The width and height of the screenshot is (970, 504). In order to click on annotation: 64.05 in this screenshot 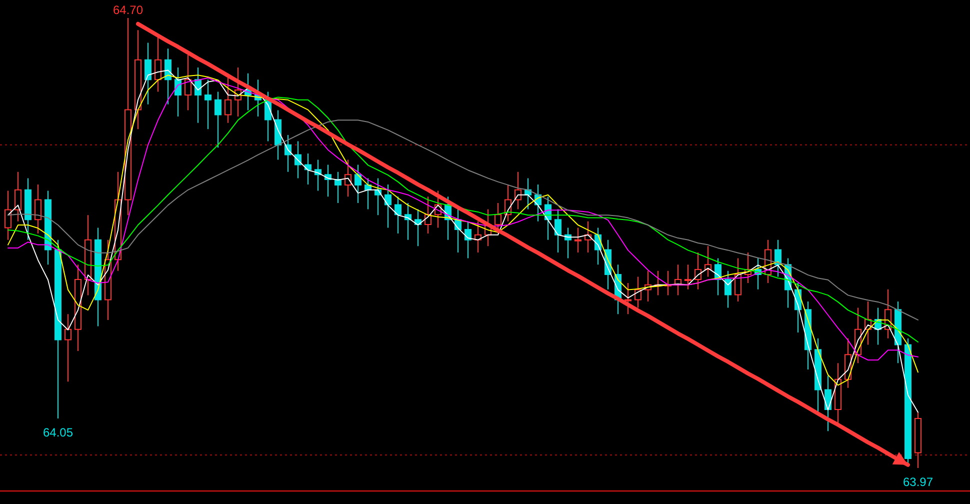, I will do `click(58, 433)`.